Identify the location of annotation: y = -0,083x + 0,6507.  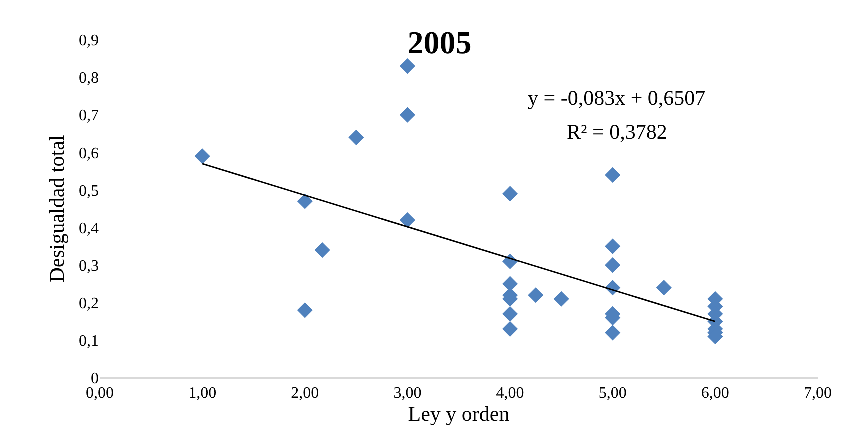
(617, 98).